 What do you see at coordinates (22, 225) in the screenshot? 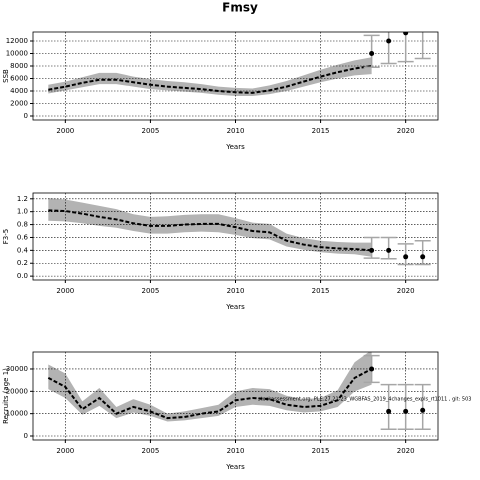
I see `y-tick-label: 0.8` at bounding box center [22, 225].